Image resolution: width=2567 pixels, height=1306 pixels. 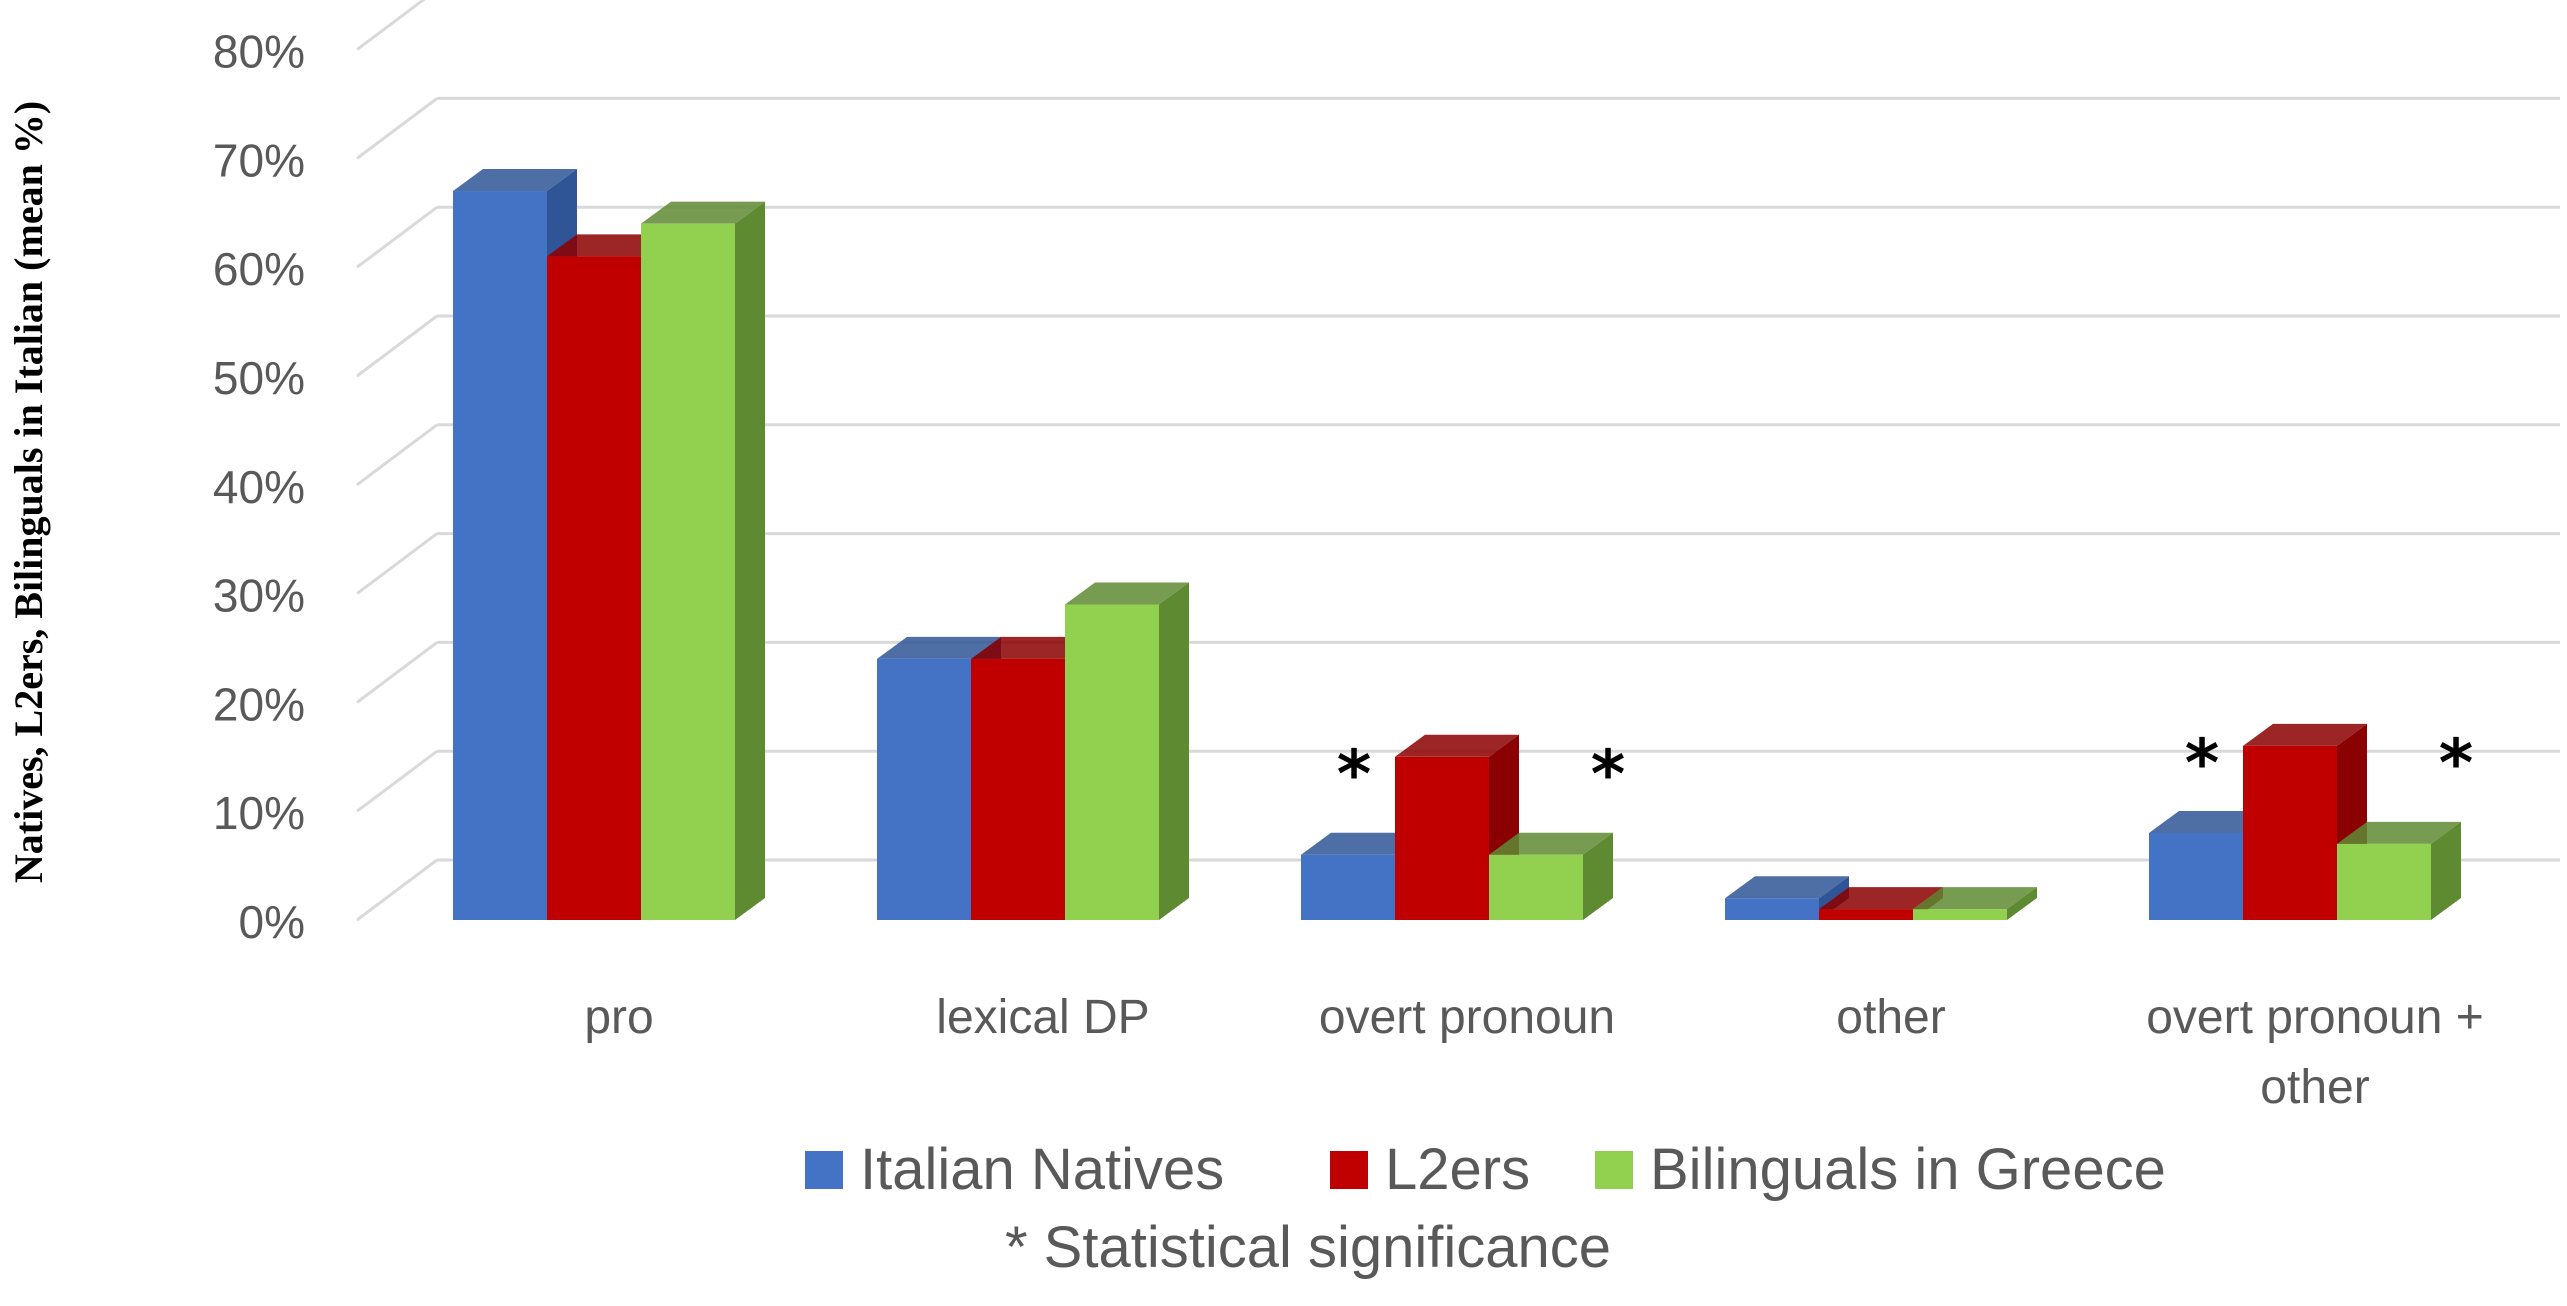 What do you see at coordinates (1042, 1017) in the screenshot?
I see `x-tick-label: lexical DP` at bounding box center [1042, 1017].